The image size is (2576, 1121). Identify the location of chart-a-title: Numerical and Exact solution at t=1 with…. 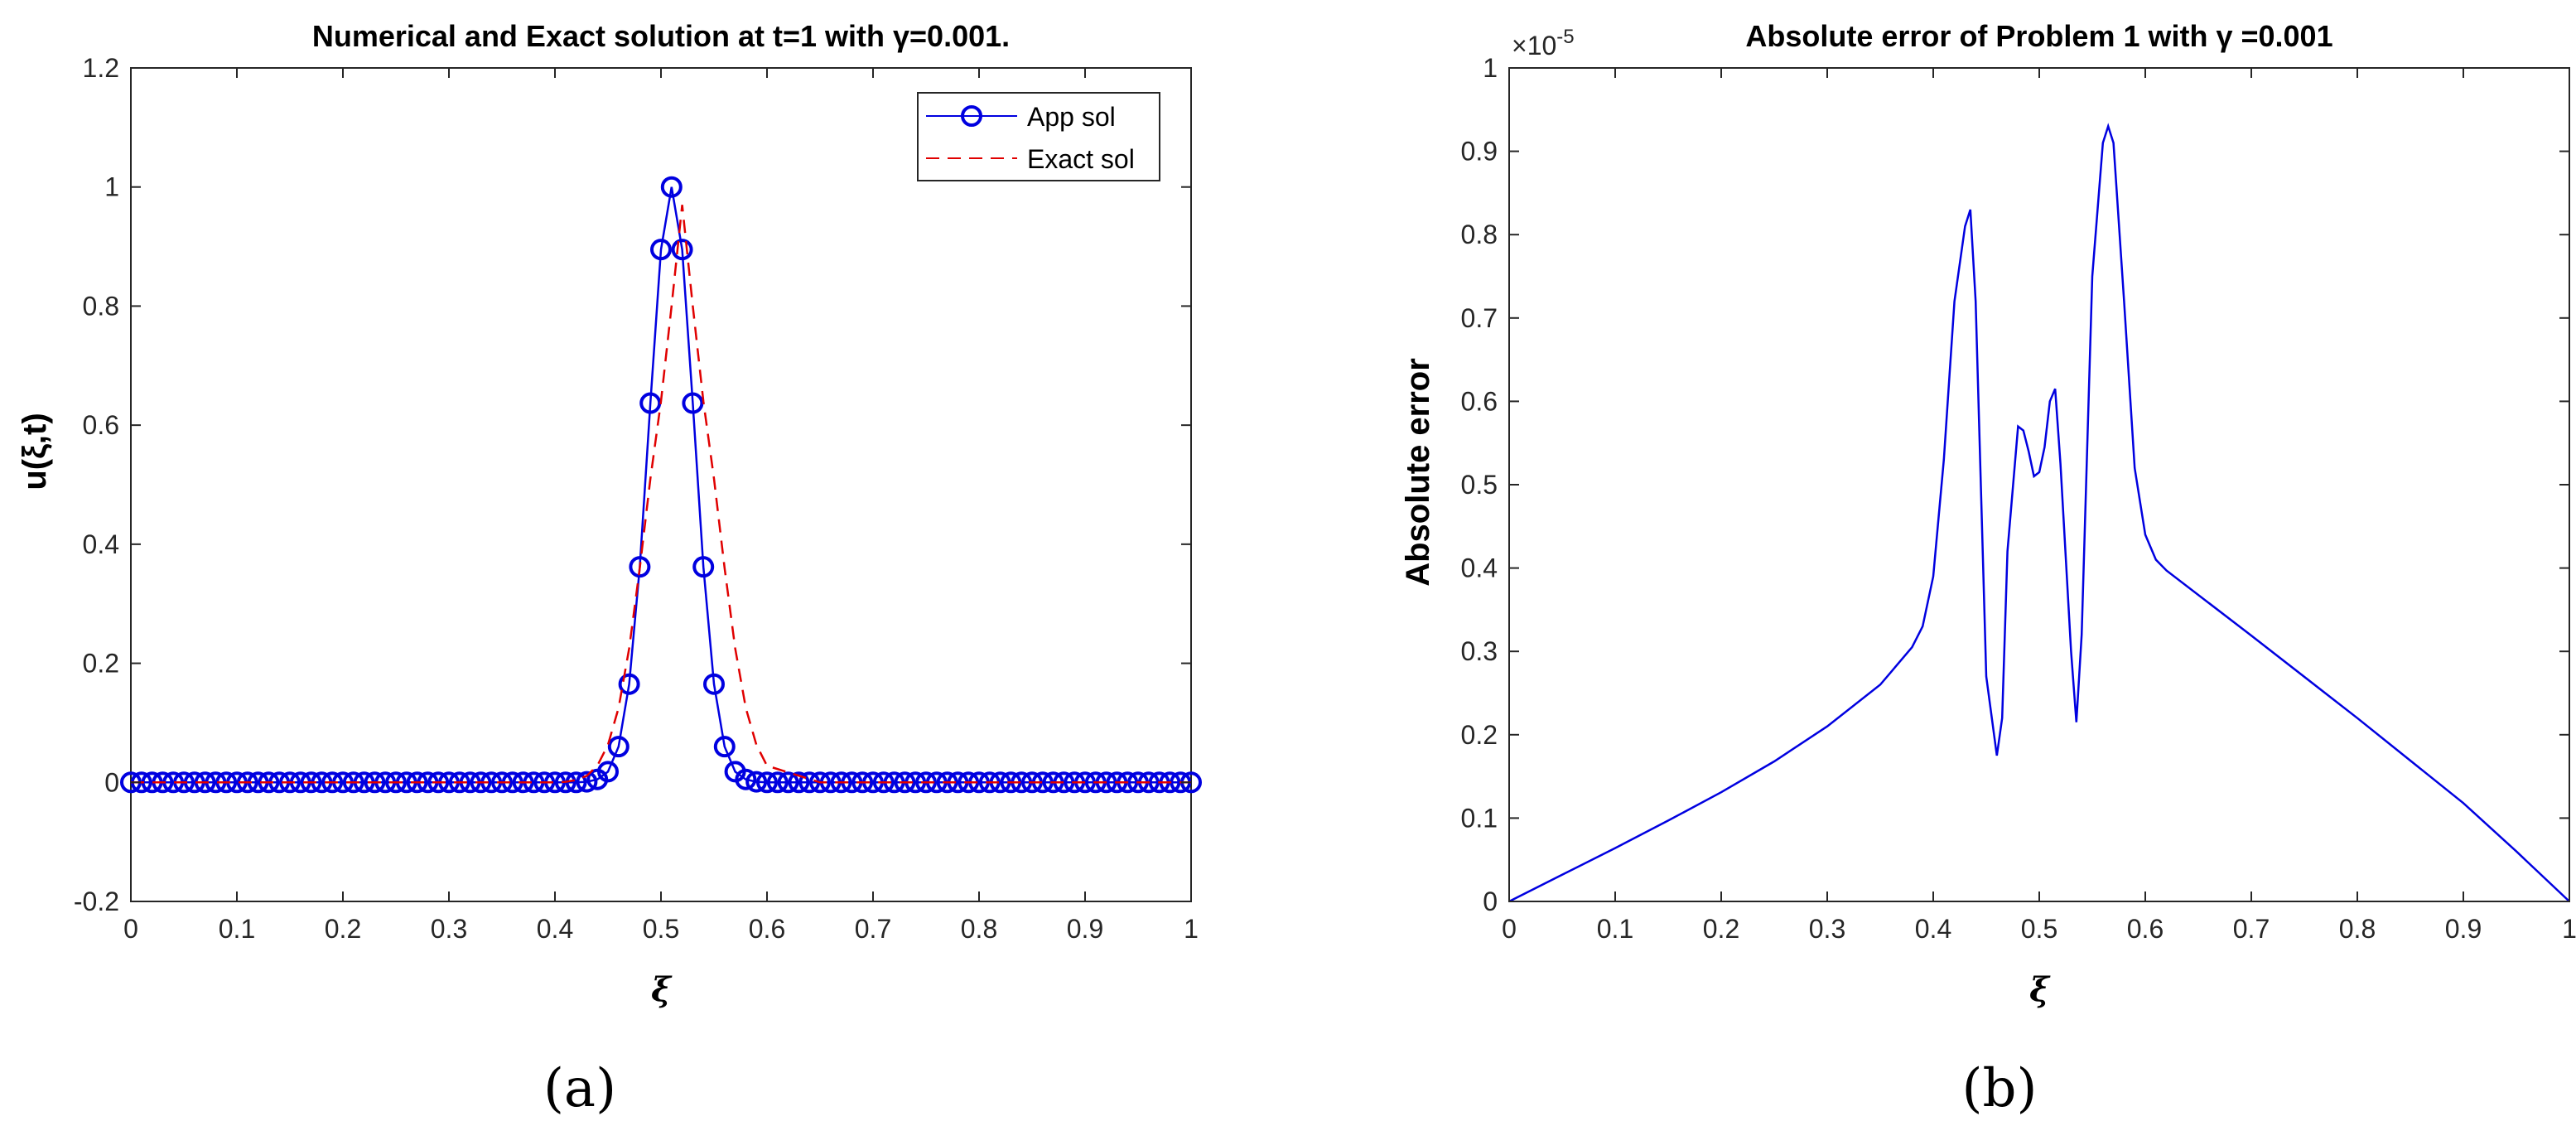
(661, 36).